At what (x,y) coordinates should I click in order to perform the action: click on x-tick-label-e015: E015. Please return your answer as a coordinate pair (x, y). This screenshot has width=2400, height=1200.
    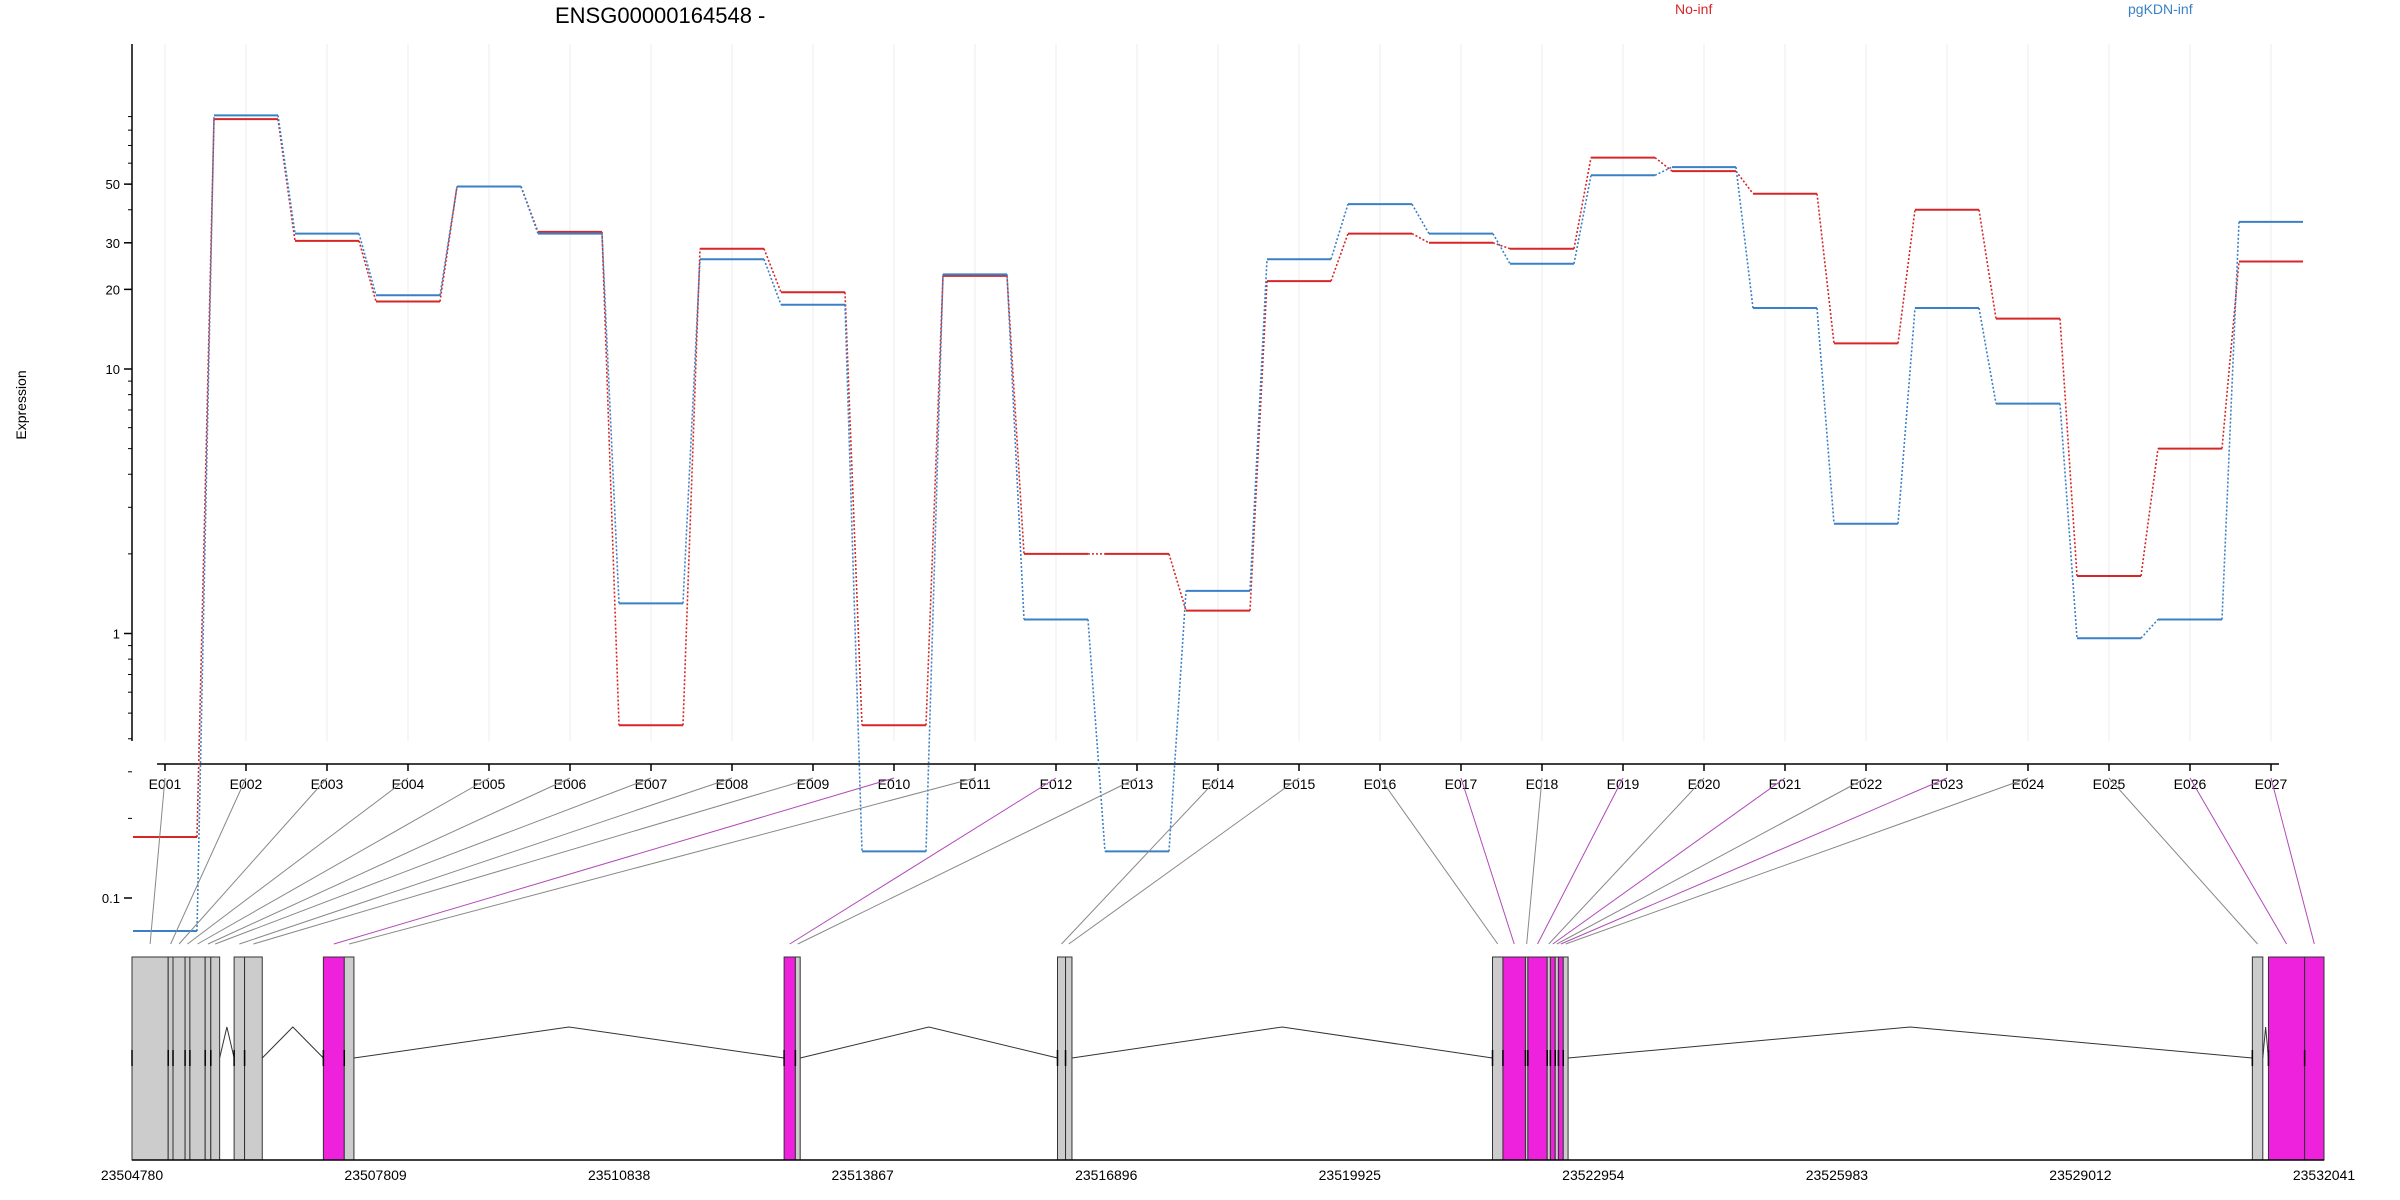
    Looking at the image, I should click on (1299, 784).